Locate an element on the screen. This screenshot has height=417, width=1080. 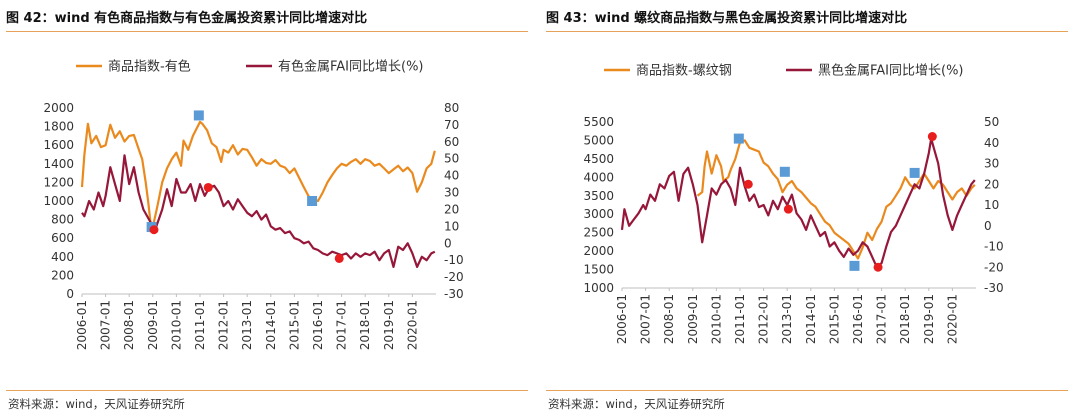
y-left-tick-label: 1400 is located at coordinates (58, 164).